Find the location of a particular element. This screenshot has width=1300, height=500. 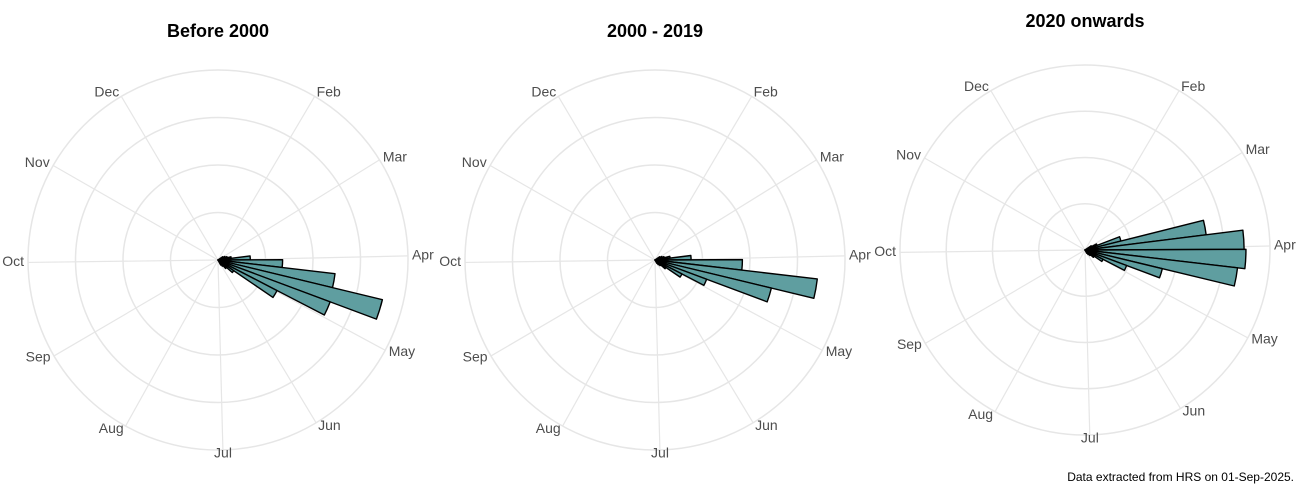

chart-title: Before 2000 is located at coordinates (218, 31).